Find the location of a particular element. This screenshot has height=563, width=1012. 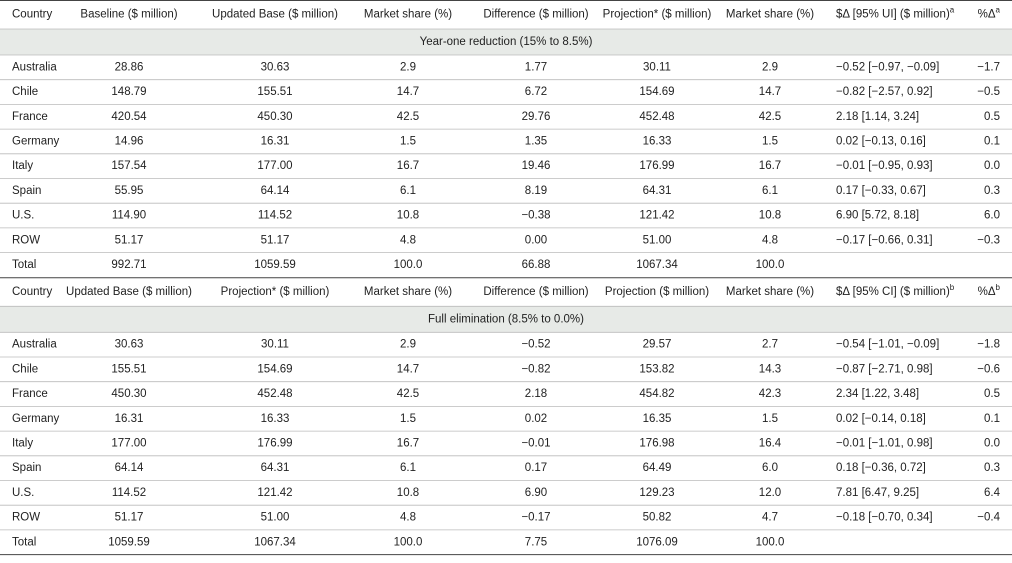

table-cell: 6.90 is located at coordinates (536, 493).